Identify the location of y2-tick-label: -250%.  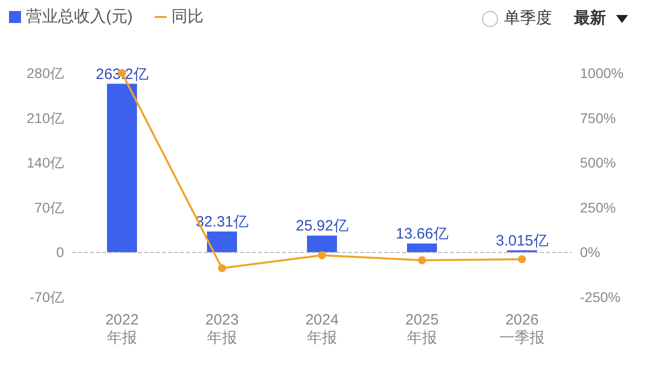
(600, 297).